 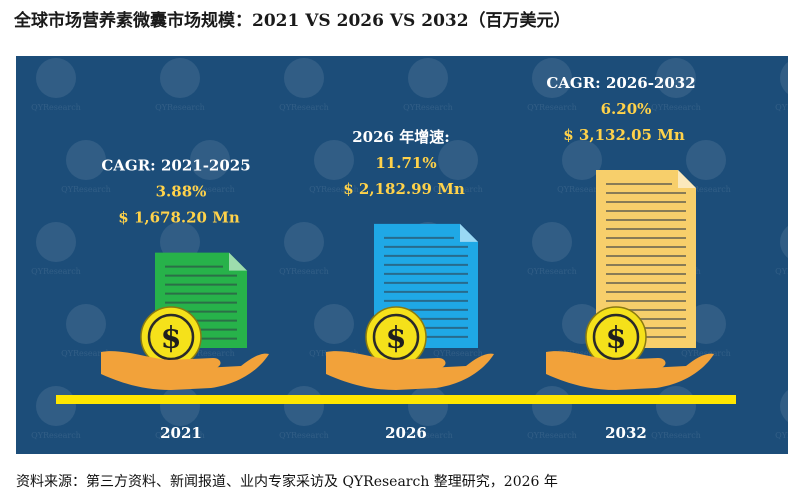 What do you see at coordinates (405, 163) in the screenshot?
I see `annotation-rate: 11.71%` at bounding box center [405, 163].